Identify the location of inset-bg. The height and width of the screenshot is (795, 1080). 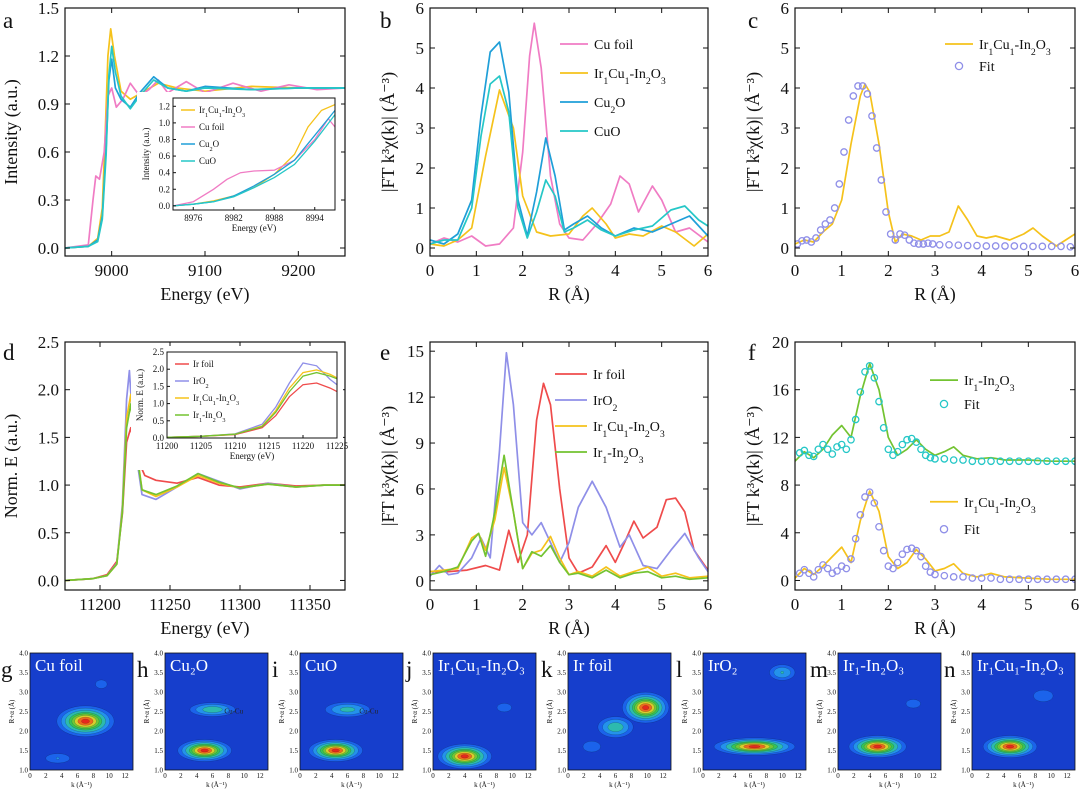
(237, 408).